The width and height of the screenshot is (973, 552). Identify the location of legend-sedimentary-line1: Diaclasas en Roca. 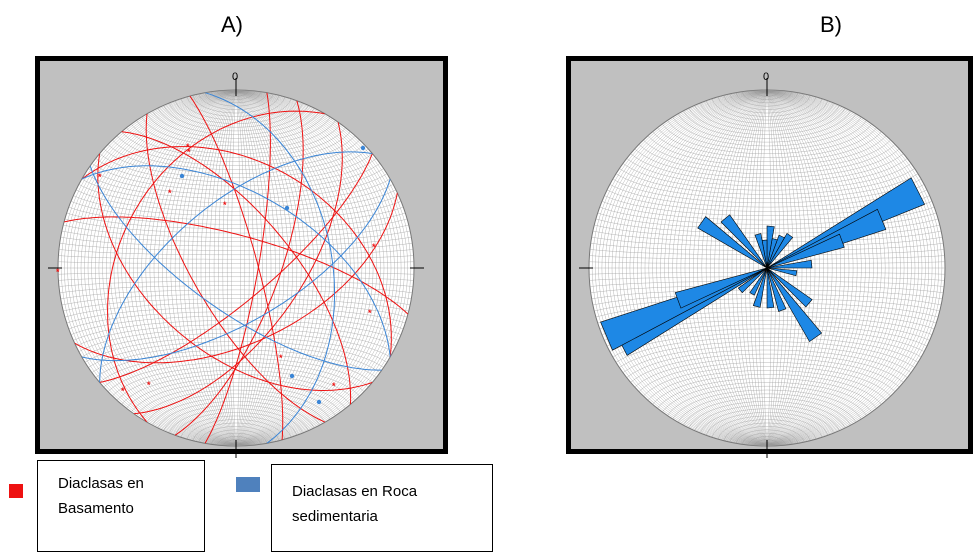
(355, 491).